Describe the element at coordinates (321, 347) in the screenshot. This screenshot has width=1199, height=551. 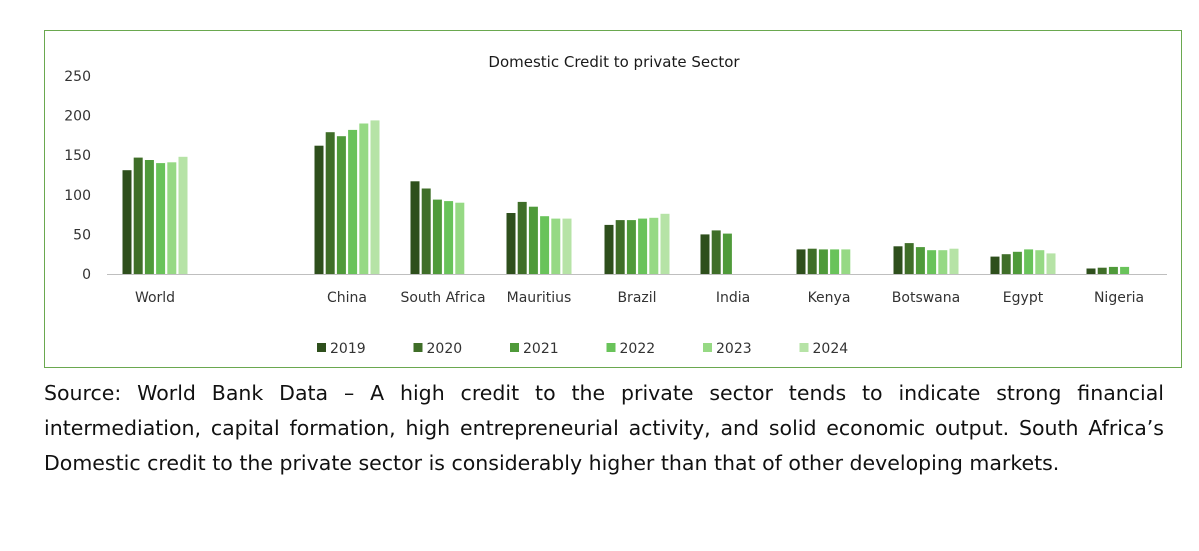
I see `legend-swatch-2019` at that location.